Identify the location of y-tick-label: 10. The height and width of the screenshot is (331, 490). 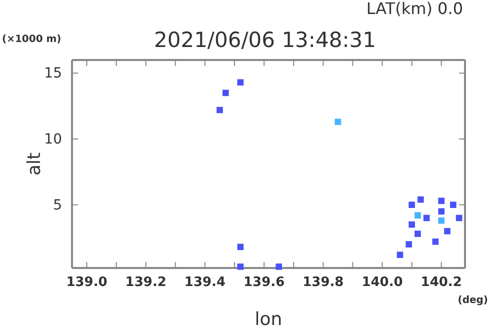
(53, 139).